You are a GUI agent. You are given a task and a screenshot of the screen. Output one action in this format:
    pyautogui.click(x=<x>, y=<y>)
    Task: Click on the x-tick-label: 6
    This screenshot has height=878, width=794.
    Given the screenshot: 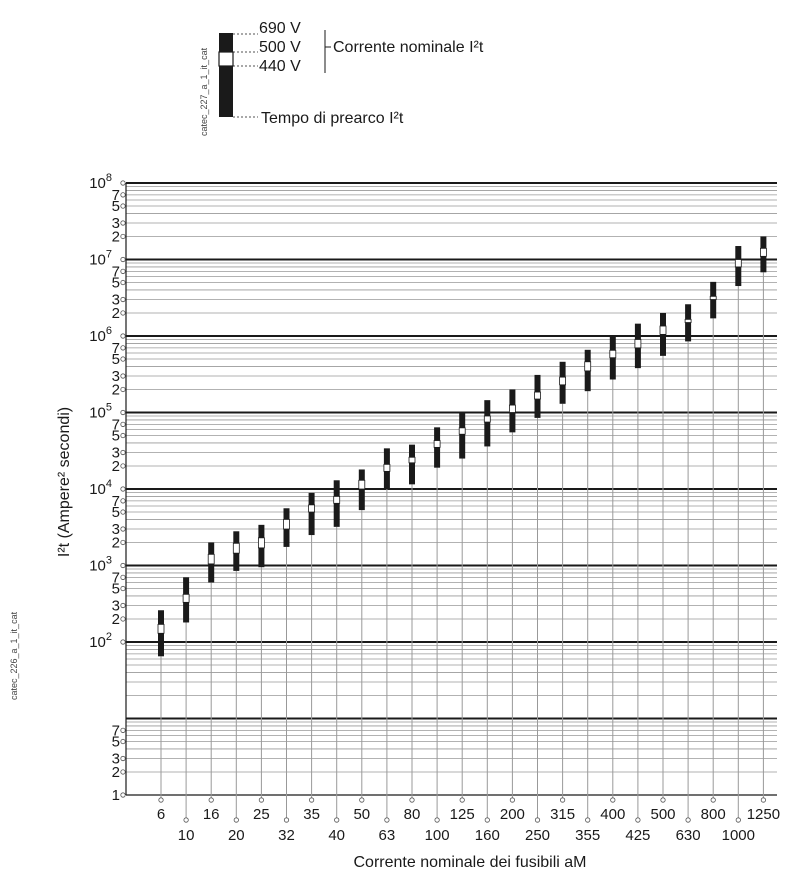 What is the action you would take?
    pyautogui.click(x=161, y=814)
    